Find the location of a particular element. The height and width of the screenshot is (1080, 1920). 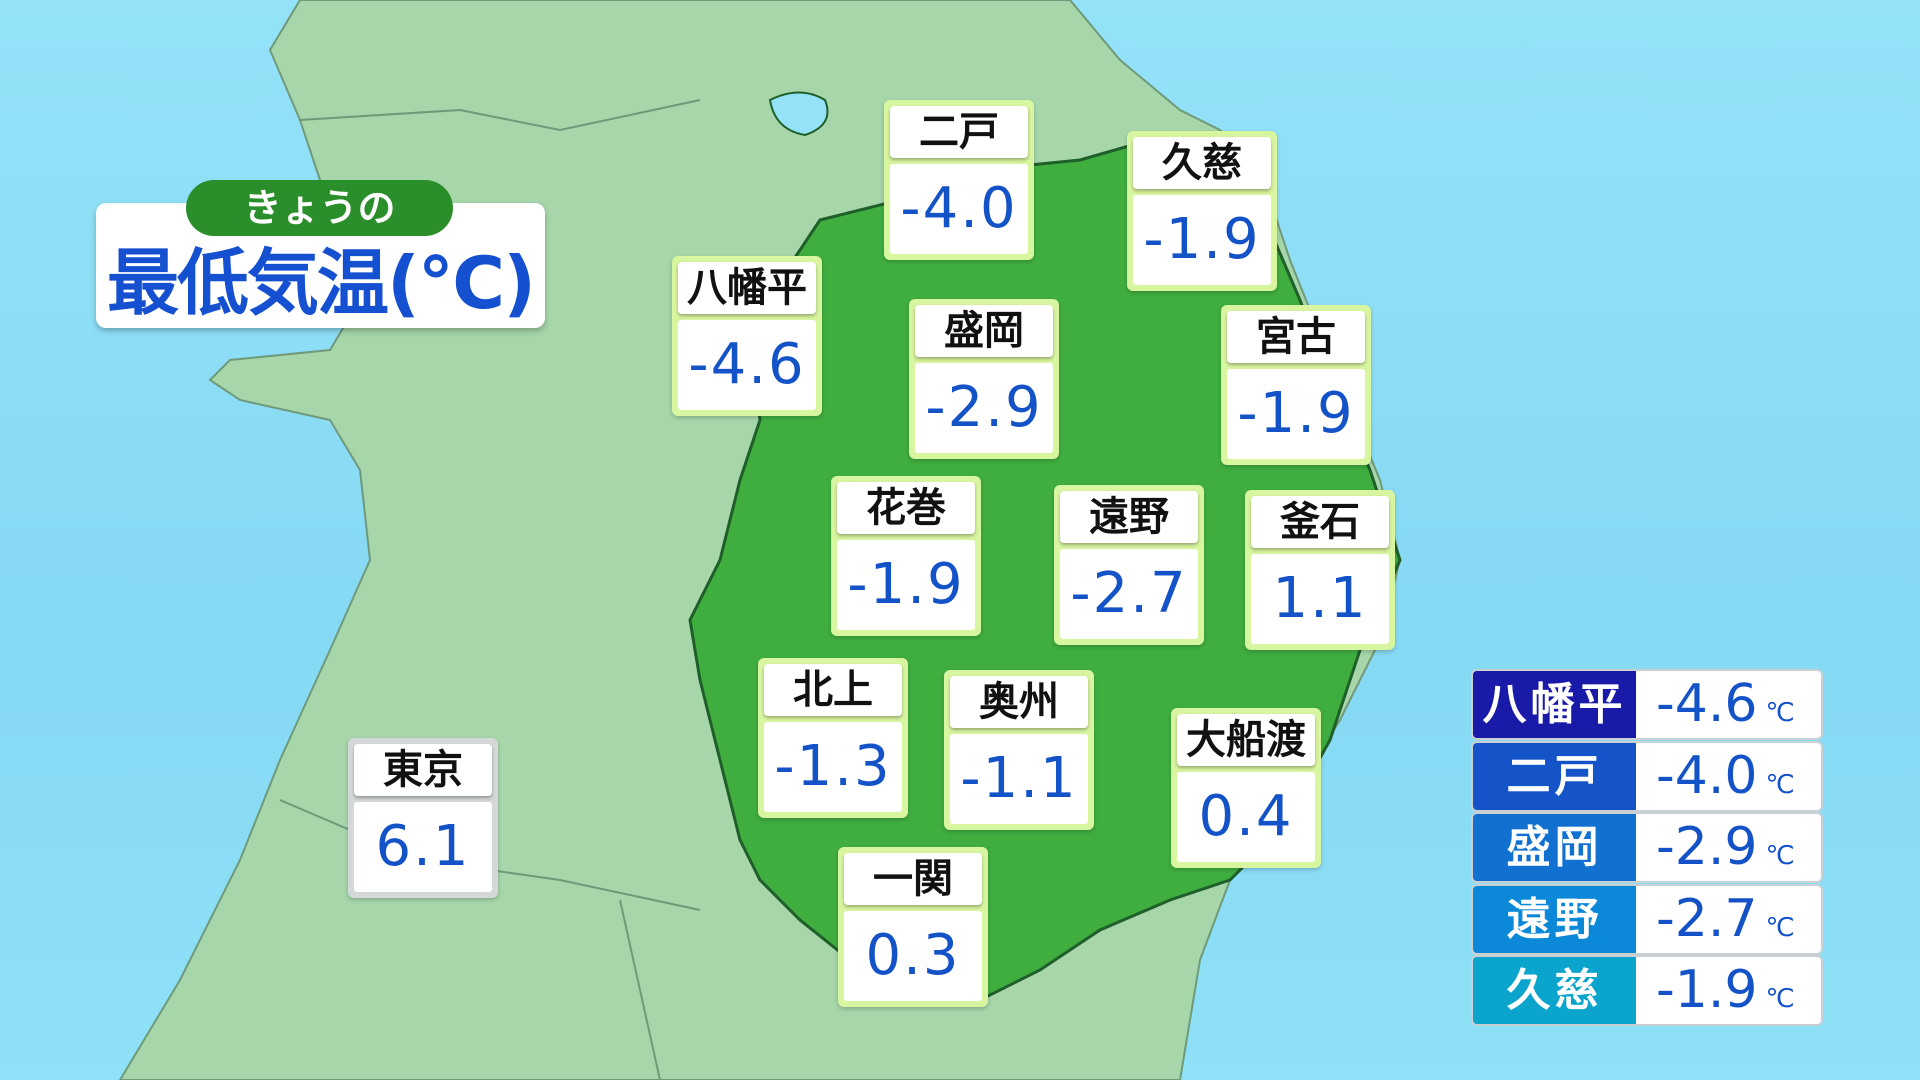

ranking-value: -4.0 is located at coordinates (1707, 775).